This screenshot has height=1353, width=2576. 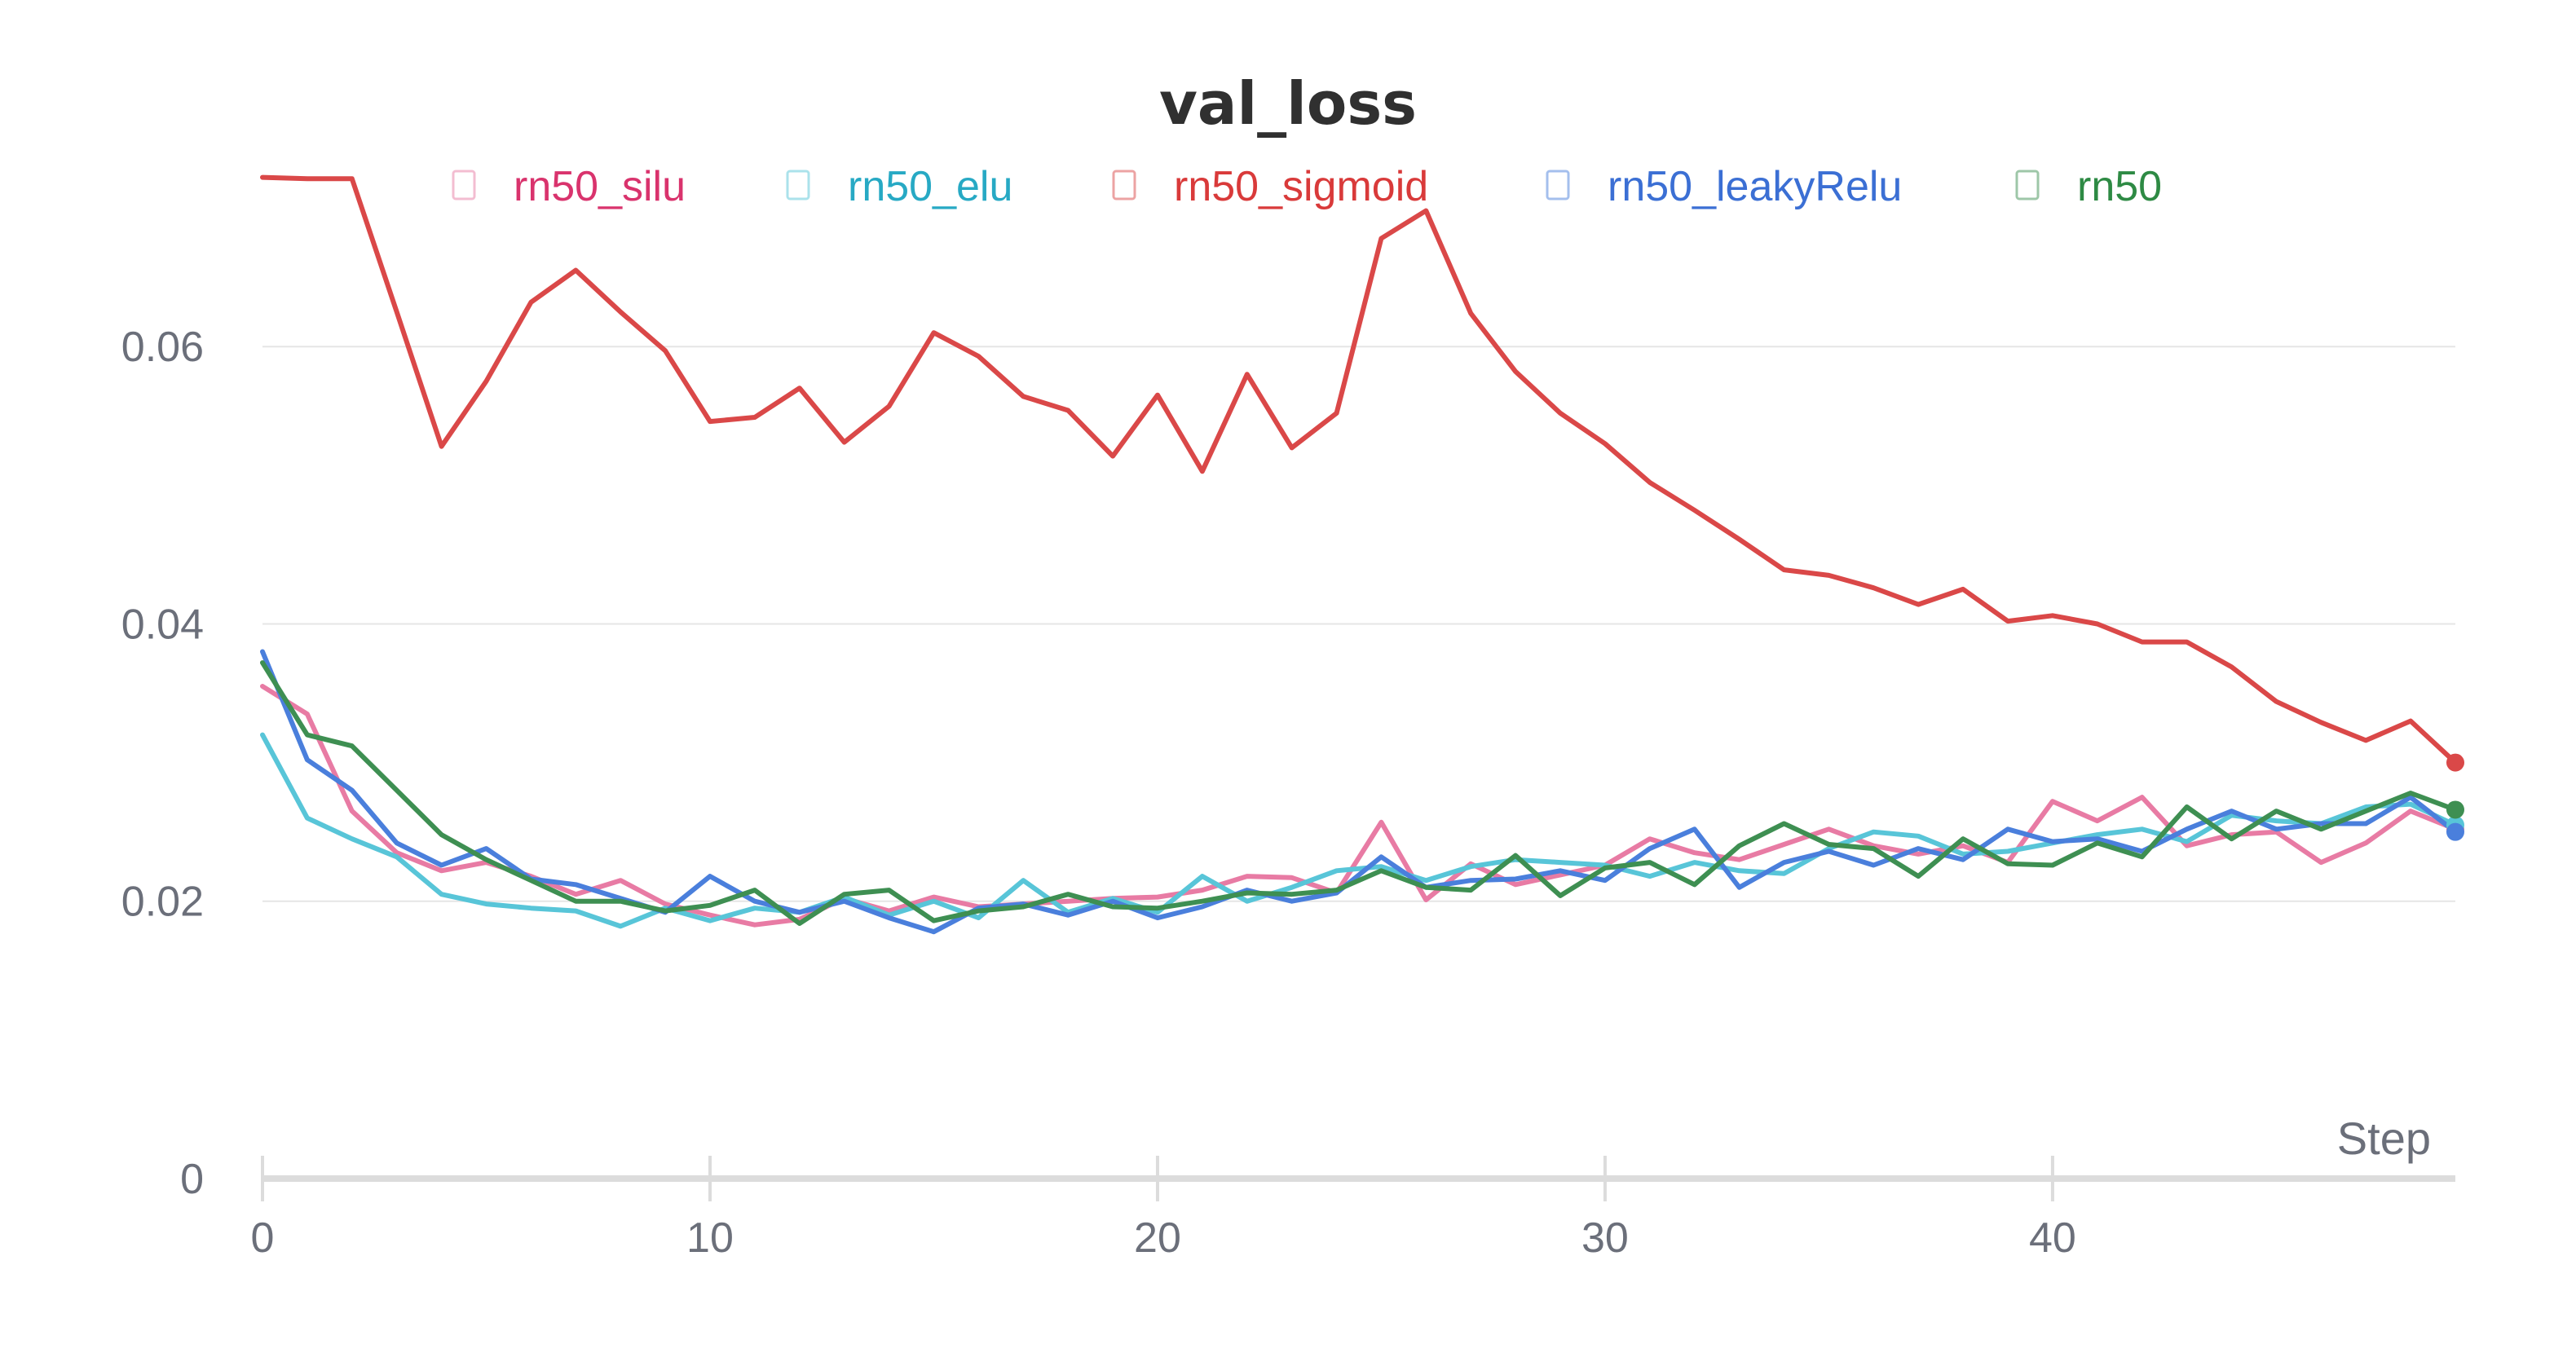 What do you see at coordinates (162, 763) in the screenshot?
I see `y-axis-ticks: 0 0.02 0.04 0.06` at bounding box center [162, 763].